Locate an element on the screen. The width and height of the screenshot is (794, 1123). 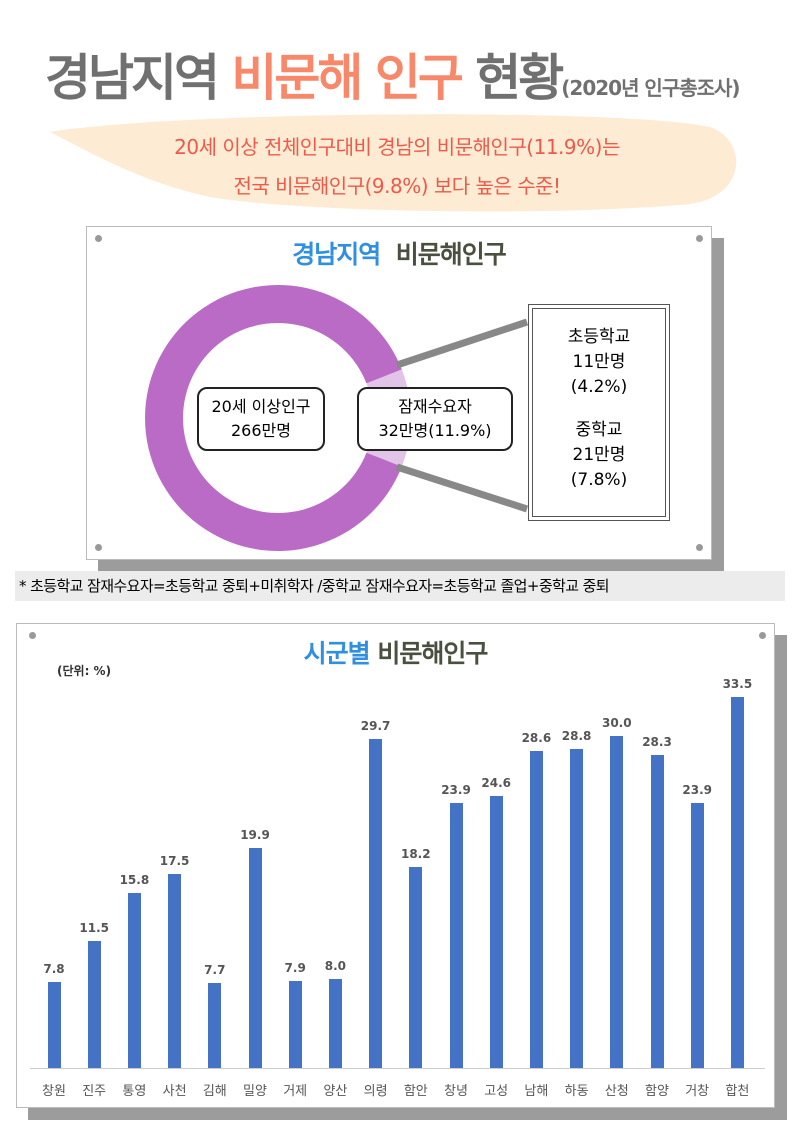
bar-value-label: 18.2 is located at coordinates (415, 853).